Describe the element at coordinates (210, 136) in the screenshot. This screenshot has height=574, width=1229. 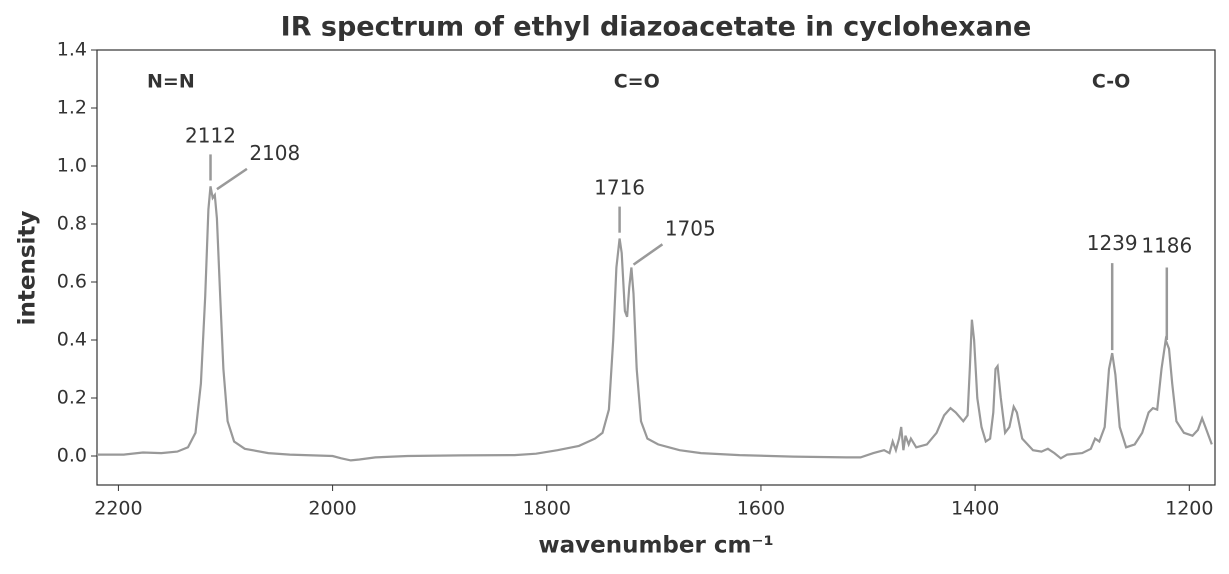
I see `annotation-label: 2112` at that location.